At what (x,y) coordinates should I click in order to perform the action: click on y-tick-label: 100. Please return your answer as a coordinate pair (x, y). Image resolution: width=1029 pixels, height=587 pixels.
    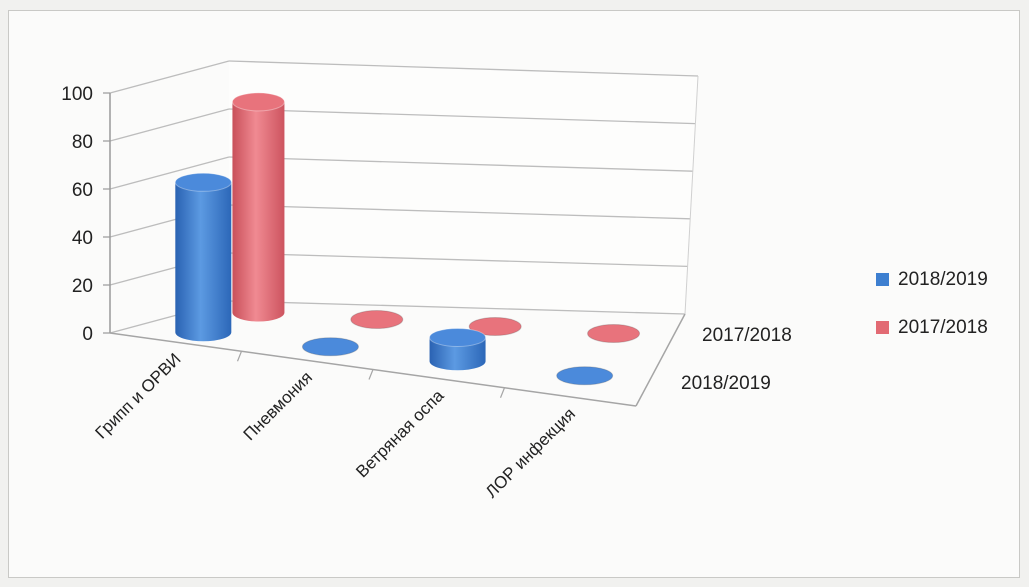
    Looking at the image, I should click on (77, 94).